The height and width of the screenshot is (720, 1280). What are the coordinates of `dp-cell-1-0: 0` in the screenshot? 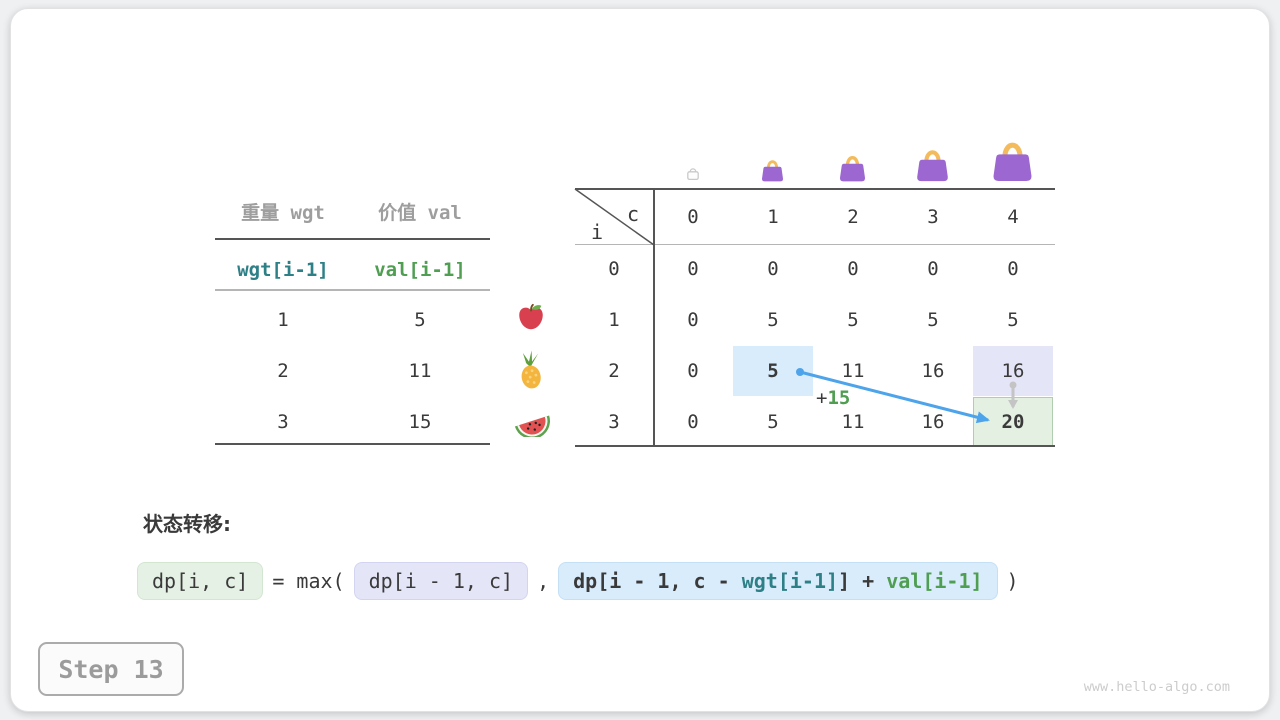 It's located at (693, 320).